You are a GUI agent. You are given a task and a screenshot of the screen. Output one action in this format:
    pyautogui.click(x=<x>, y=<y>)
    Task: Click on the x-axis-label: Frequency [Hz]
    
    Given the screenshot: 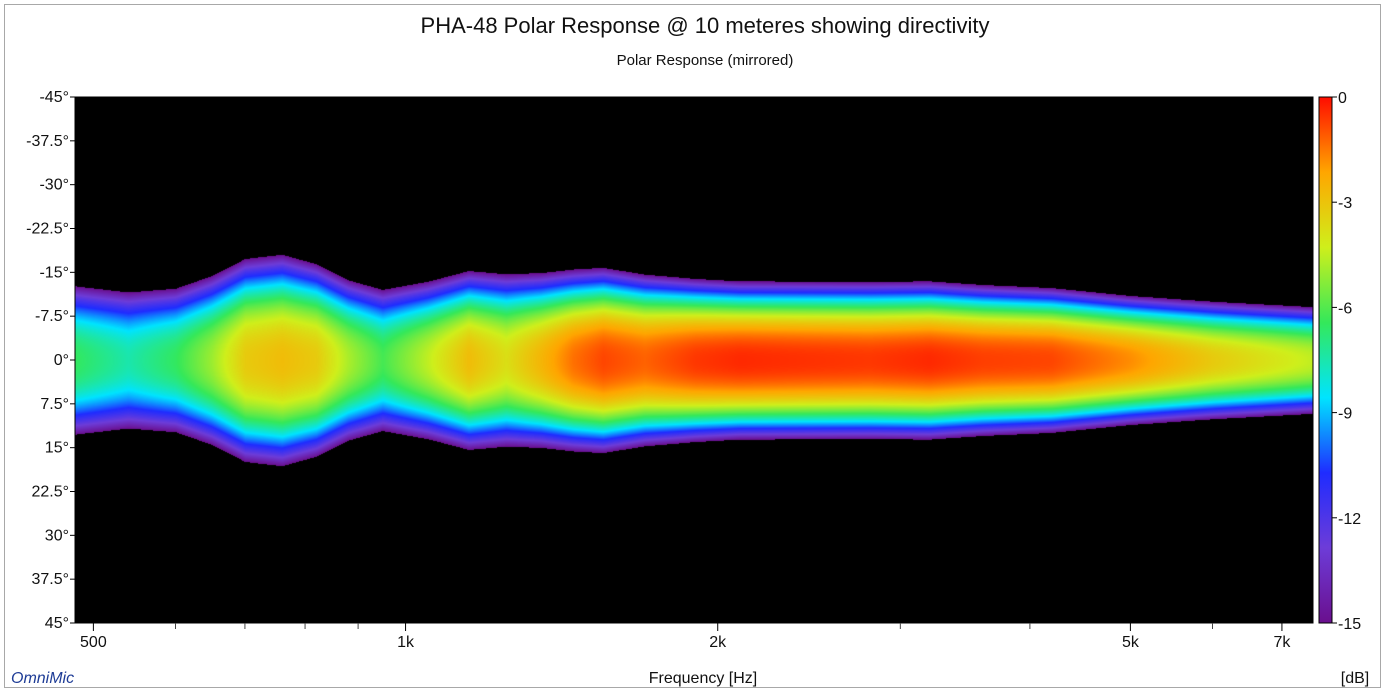 What is the action you would take?
    pyautogui.click(x=703, y=678)
    